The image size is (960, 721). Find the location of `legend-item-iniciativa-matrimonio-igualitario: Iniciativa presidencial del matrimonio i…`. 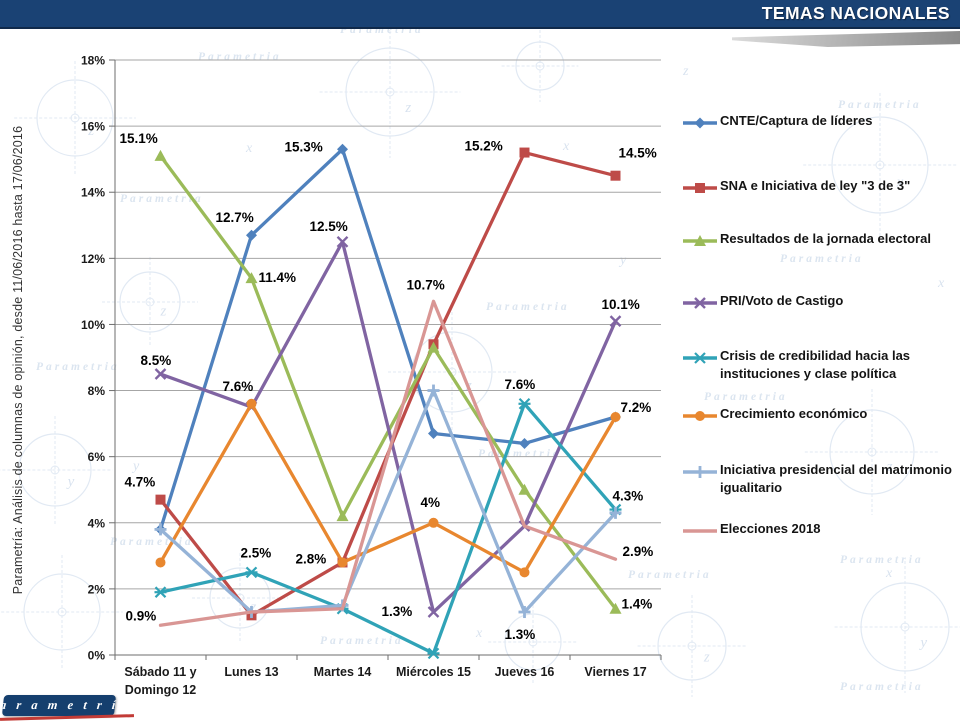

legend-item-iniciativa-matrimonio-igualitario: Iniciativa presidencial del matrimonio i… is located at coordinates (820, 479).